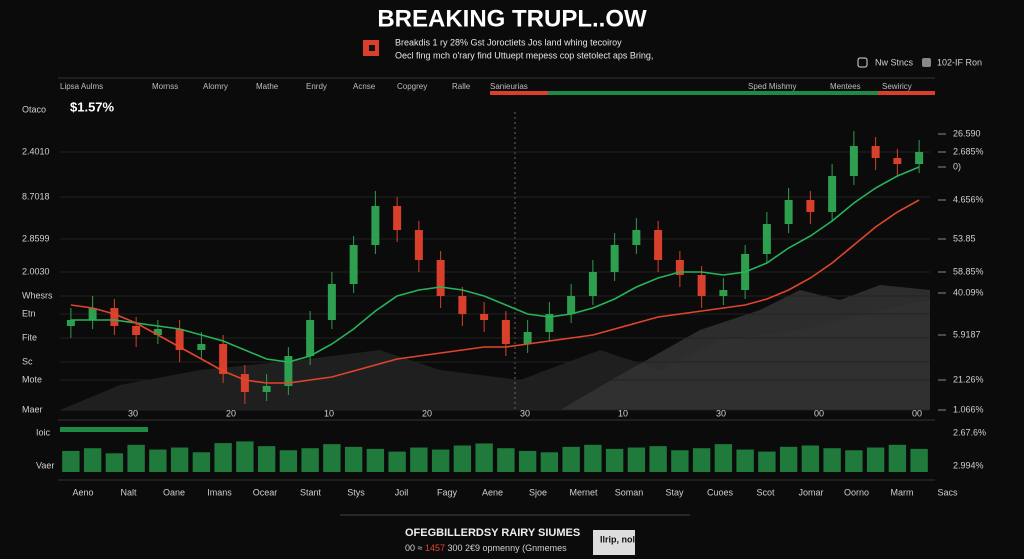 Image resolution: width=1024 pixels, height=559 pixels. What do you see at coordinates (926, 62) in the screenshot?
I see `status-icon` at bounding box center [926, 62].